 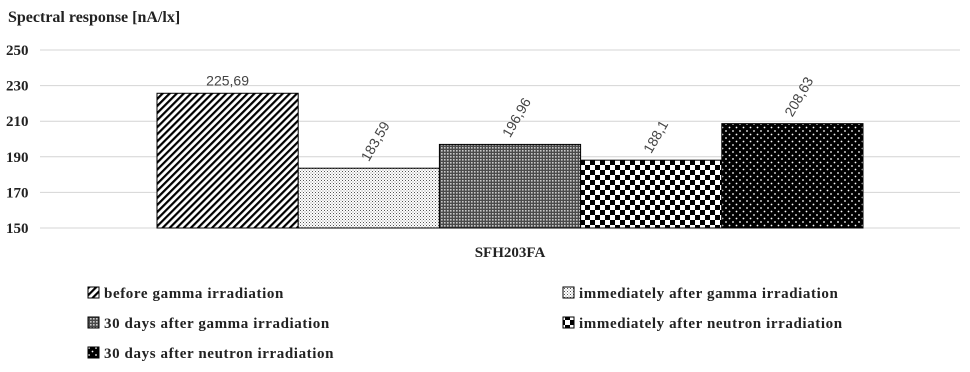 What do you see at coordinates (516, 117) in the screenshot?
I see `data-label: 196,96` at bounding box center [516, 117].